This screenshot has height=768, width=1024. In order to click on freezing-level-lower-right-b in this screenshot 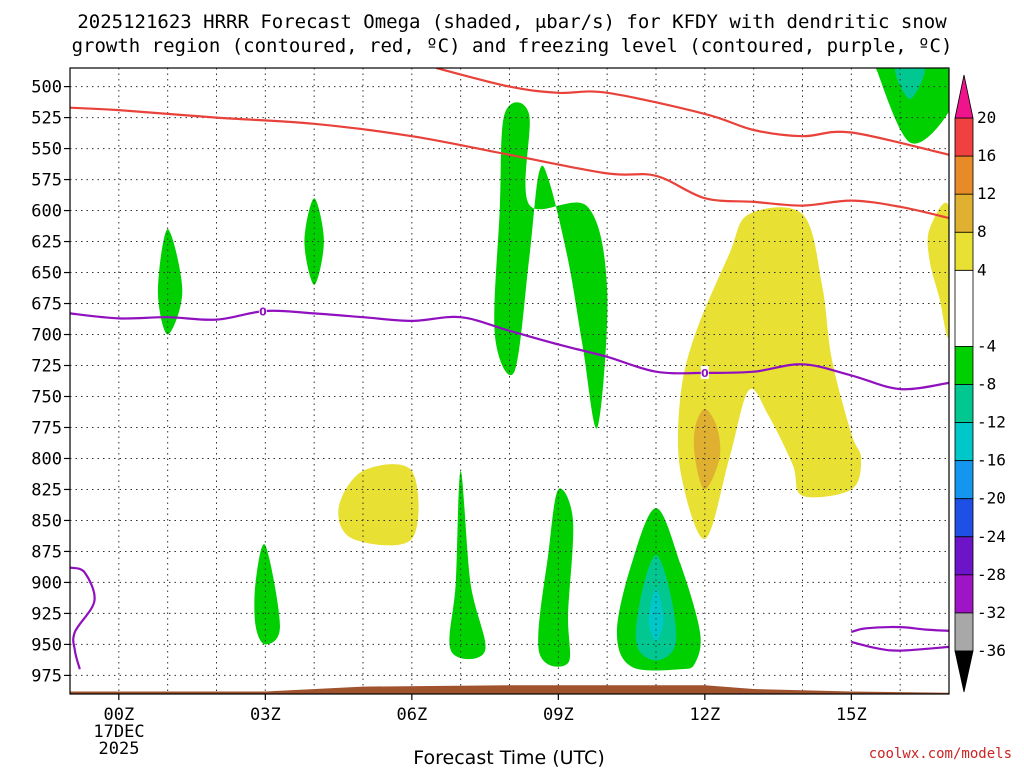, I will do `click(900, 646)`.